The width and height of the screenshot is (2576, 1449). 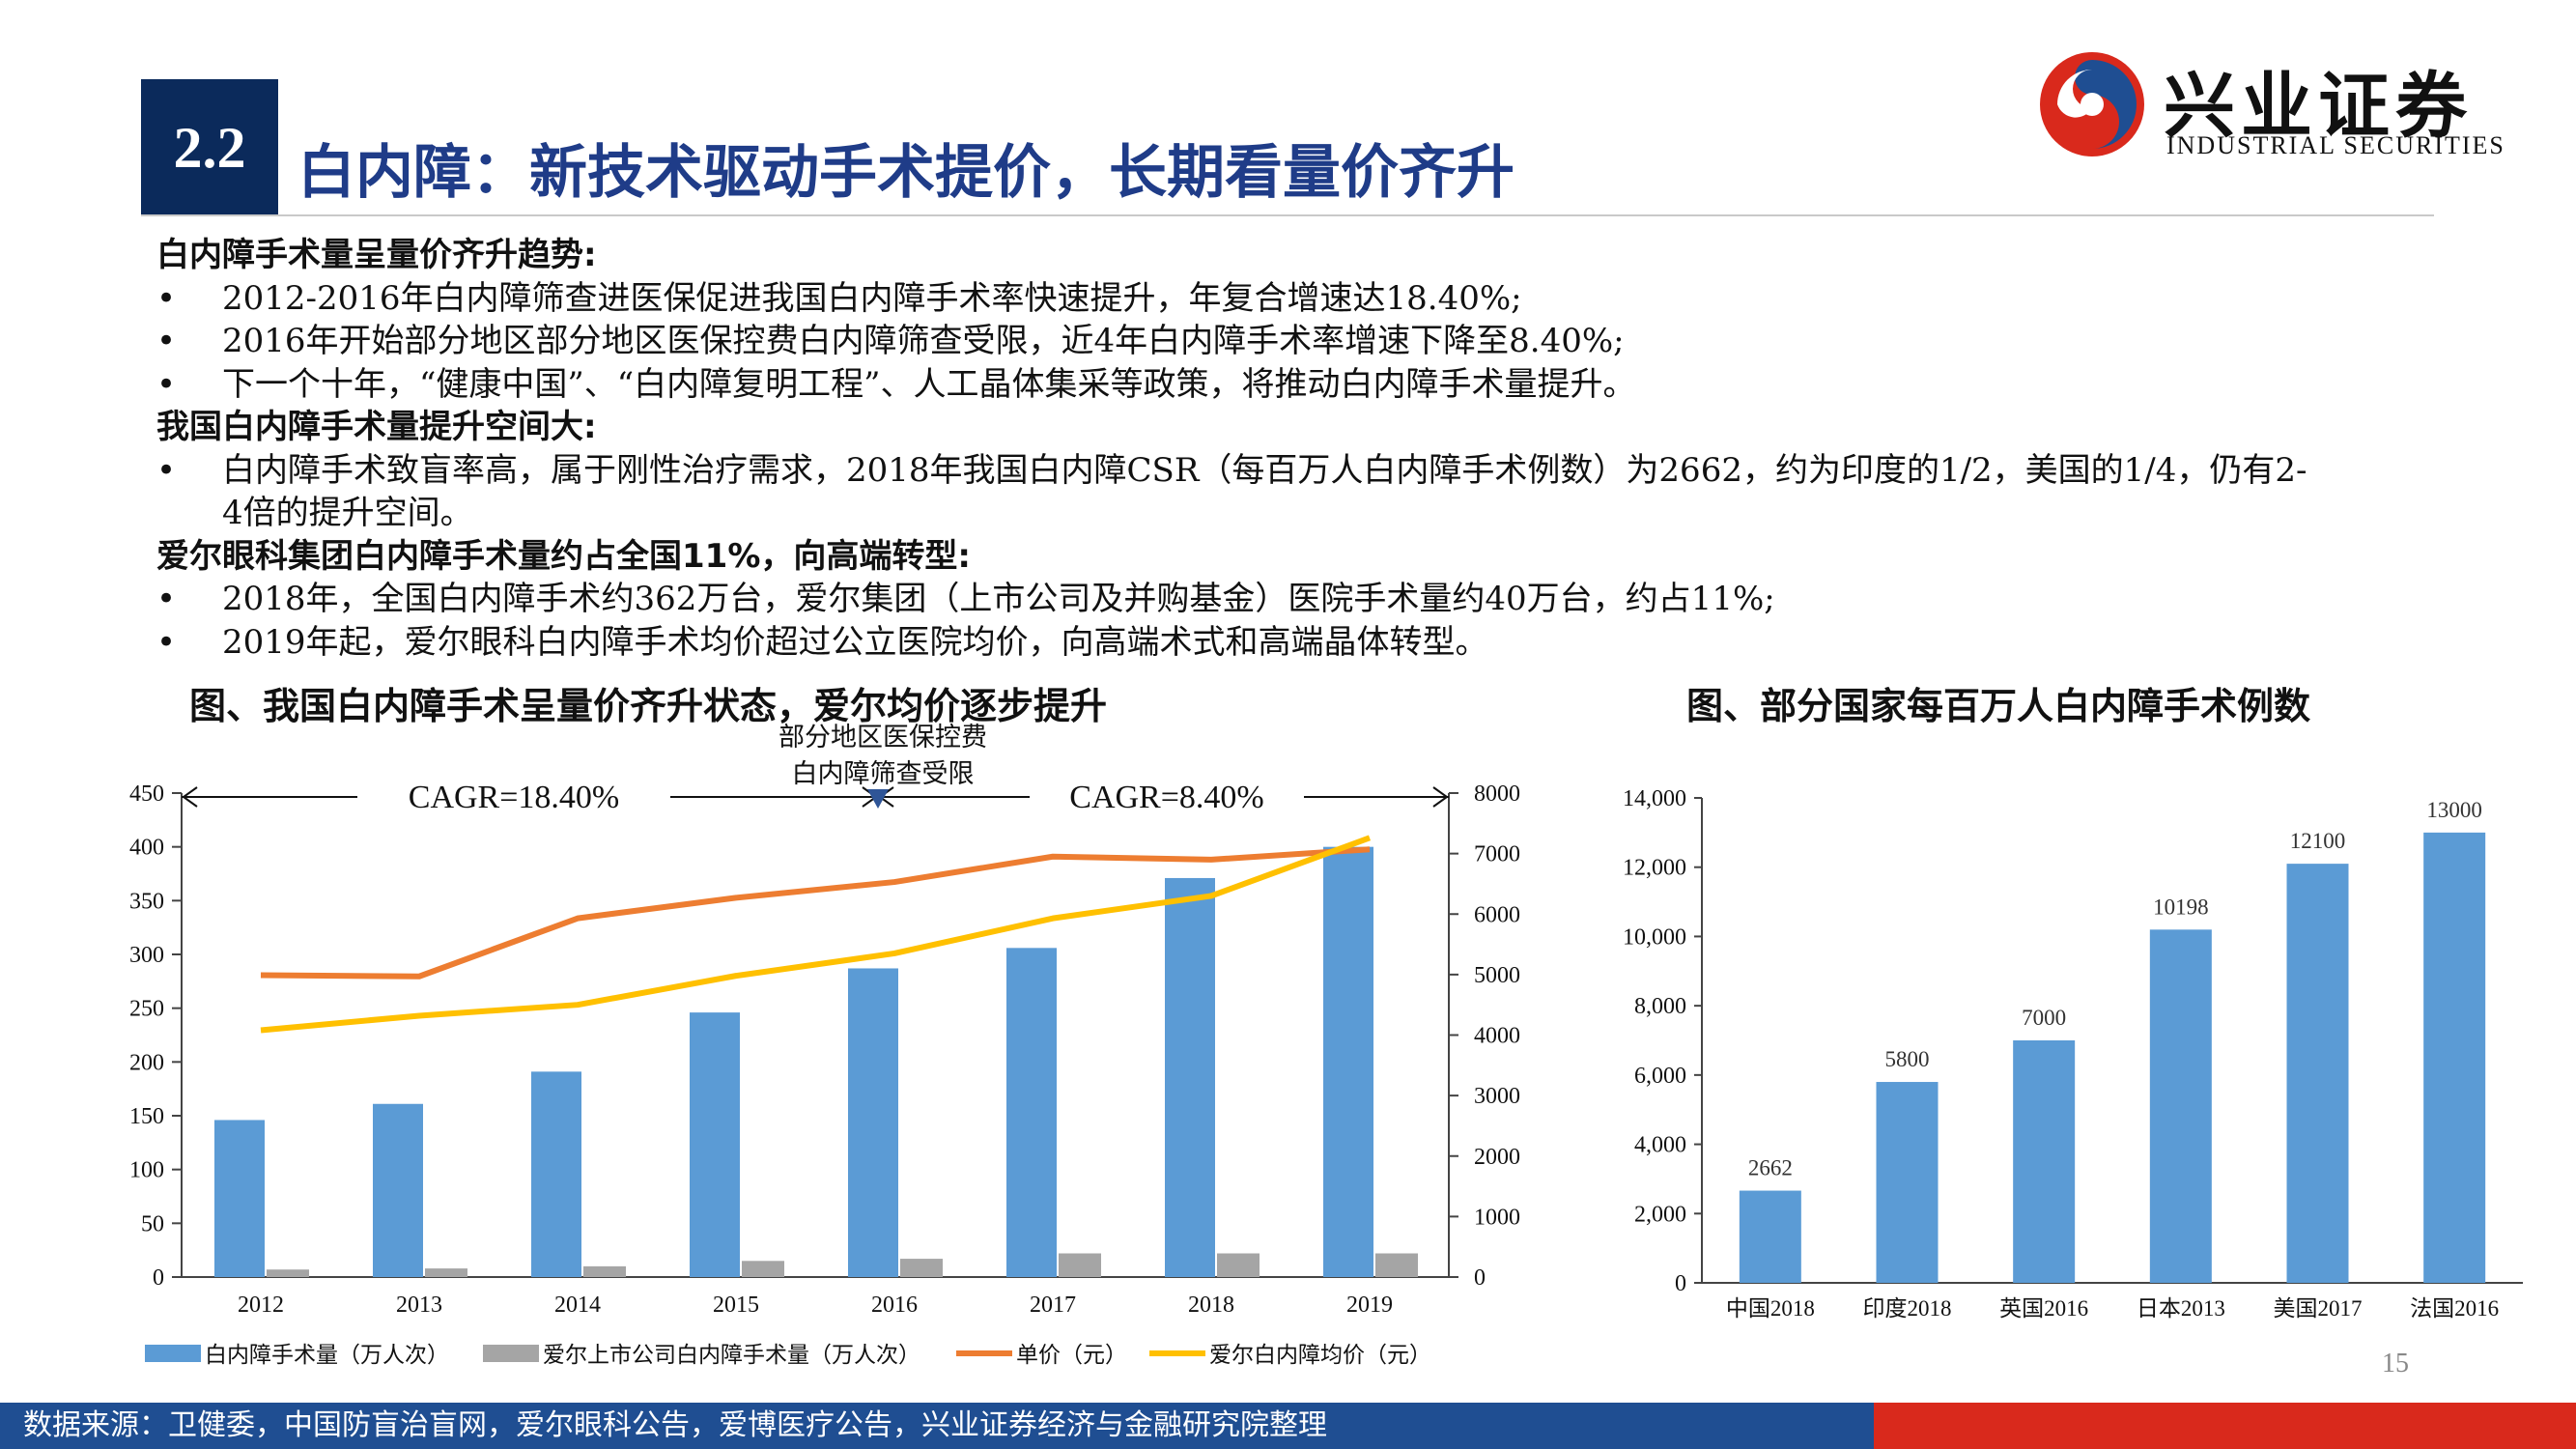 What do you see at coordinates (173, 1353) in the screenshot?
I see `legend-surgery-volume-swatch` at bounding box center [173, 1353].